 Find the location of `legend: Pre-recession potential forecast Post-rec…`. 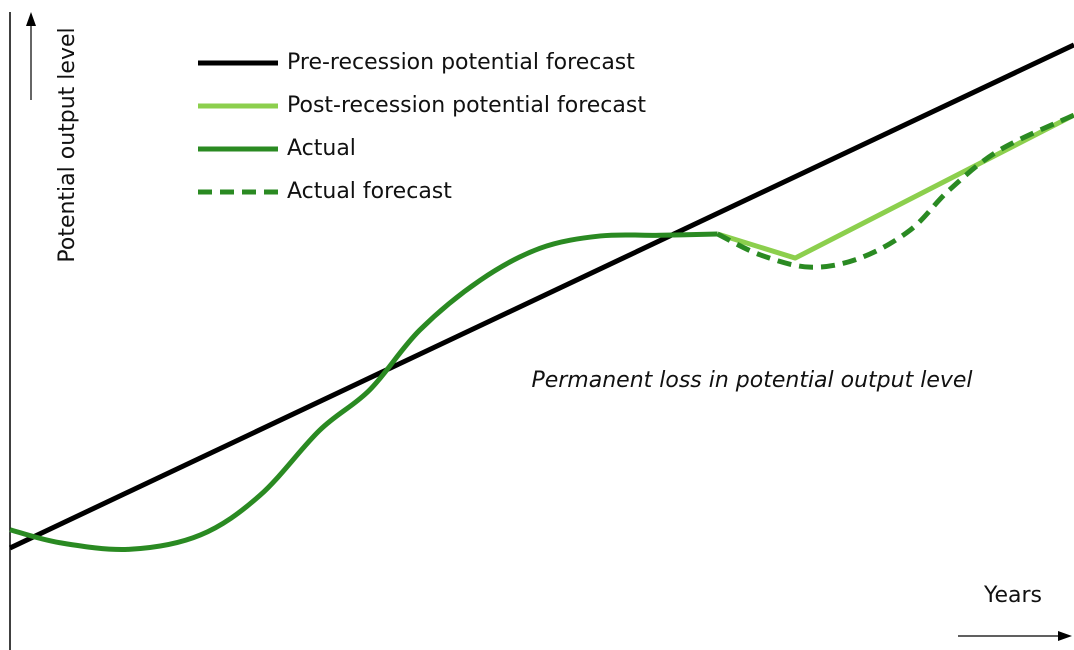

legend: Pre-recession potential forecast Post-rec… is located at coordinates (422, 127).